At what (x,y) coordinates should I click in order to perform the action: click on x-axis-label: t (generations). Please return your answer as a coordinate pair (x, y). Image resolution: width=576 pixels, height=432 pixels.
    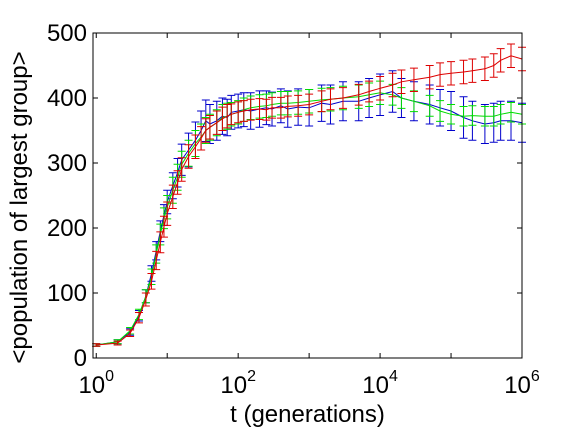
    Looking at the image, I should click on (307, 414).